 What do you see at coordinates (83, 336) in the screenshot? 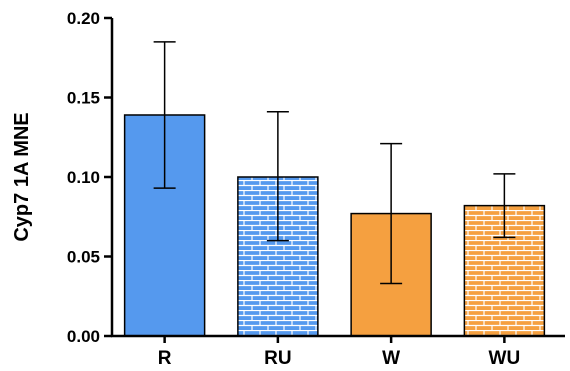
I see `y-tick-label: 0.00` at bounding box center [83, 336].